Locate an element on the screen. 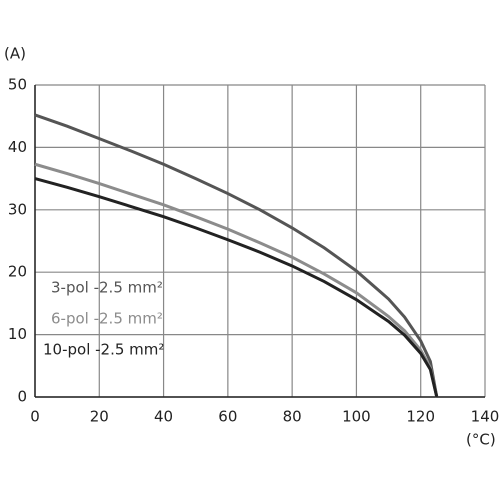 The width and height of the screenshot is (500, 500). x-tick-label: 0 is located at coordinates (35, 417).